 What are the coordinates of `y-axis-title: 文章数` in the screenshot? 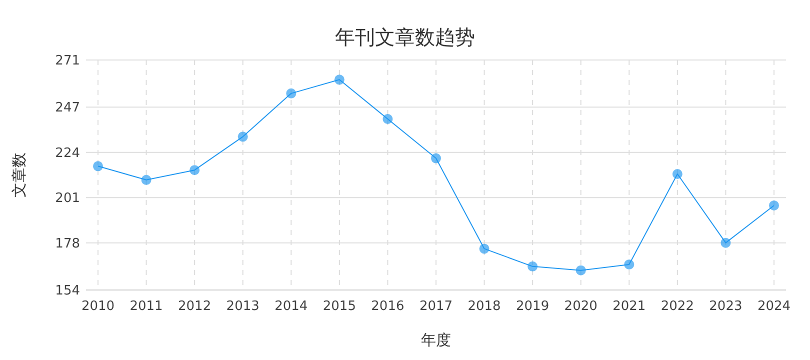 It's located at (19, 175).